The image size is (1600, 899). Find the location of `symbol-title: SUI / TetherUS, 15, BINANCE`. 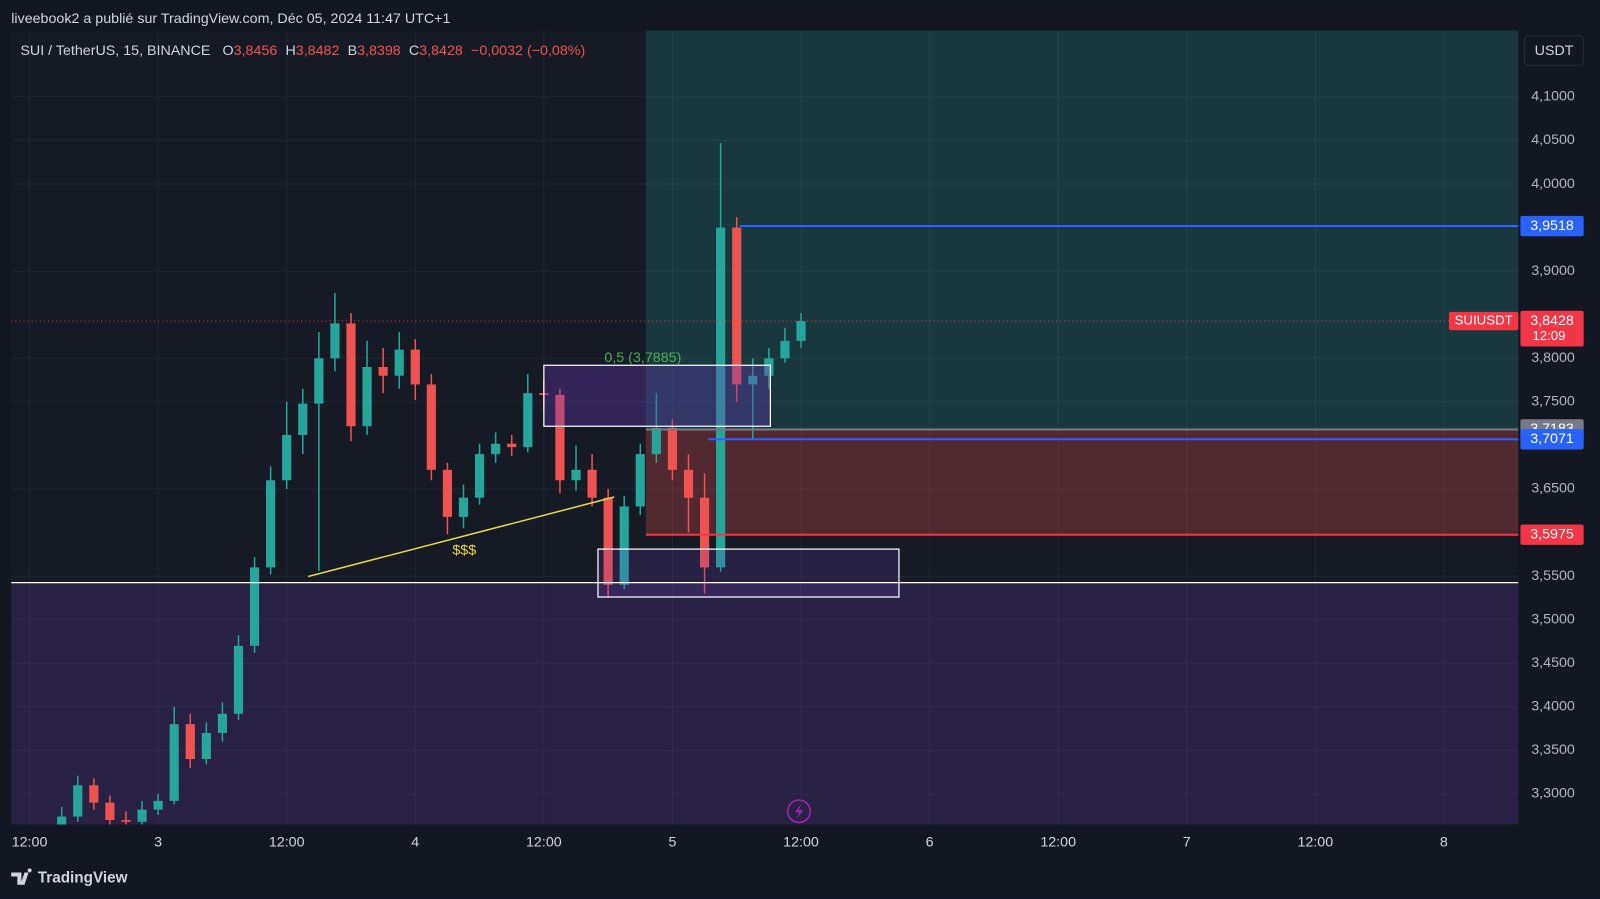

symbol-title: SUI / TetherUS, 15, BINANCE is located at coordinates (115, 51).